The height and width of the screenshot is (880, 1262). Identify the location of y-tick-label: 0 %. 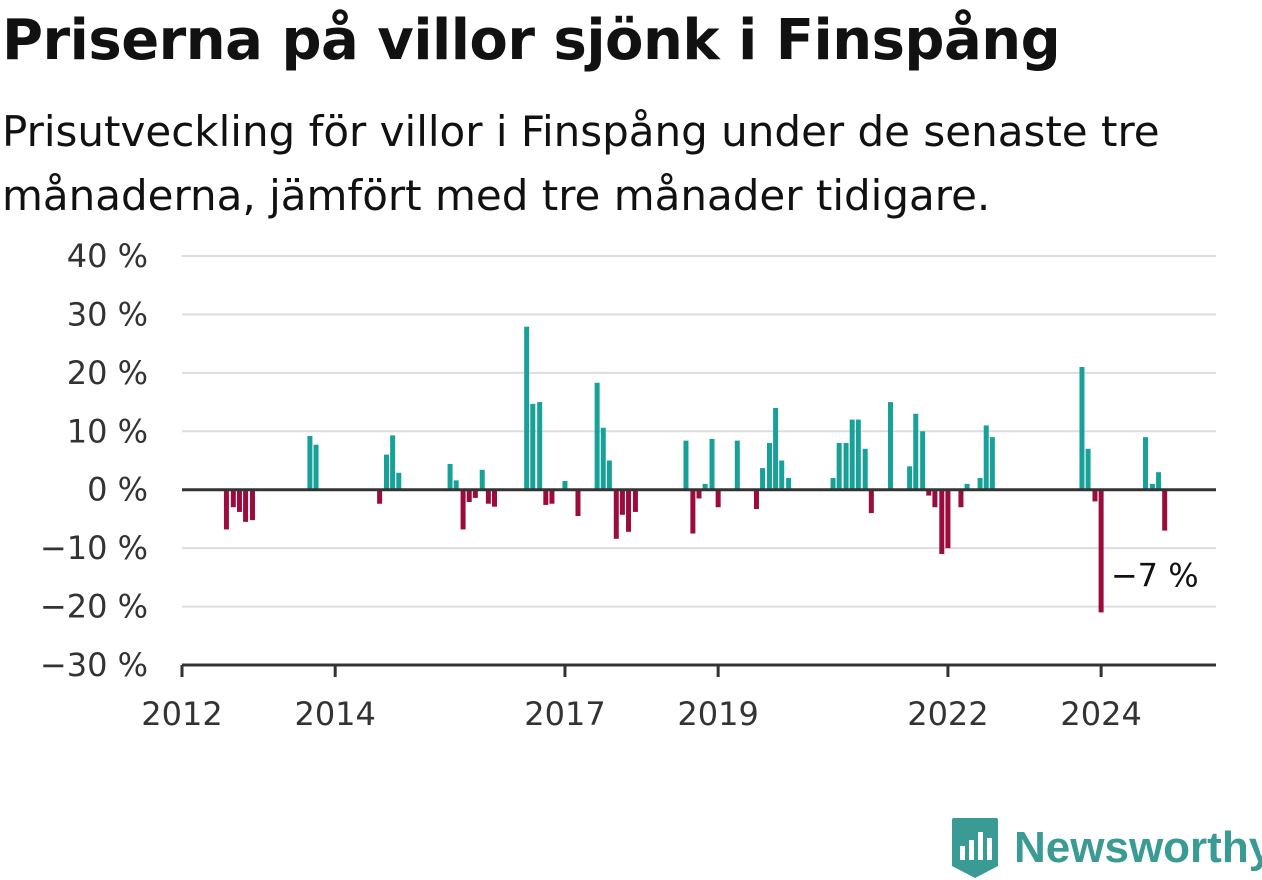
(117, 490).